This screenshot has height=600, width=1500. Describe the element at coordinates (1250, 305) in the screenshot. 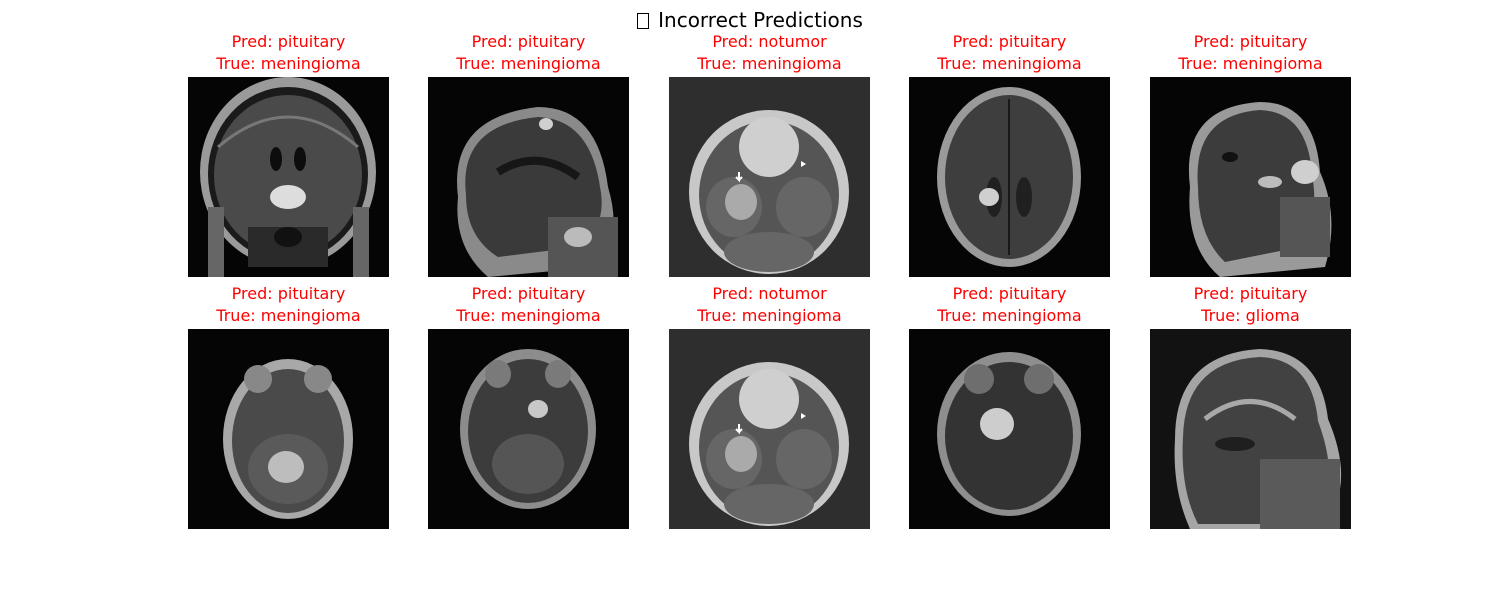

I see `panel-caption: Pred: pituitary True: glioma` at that location.